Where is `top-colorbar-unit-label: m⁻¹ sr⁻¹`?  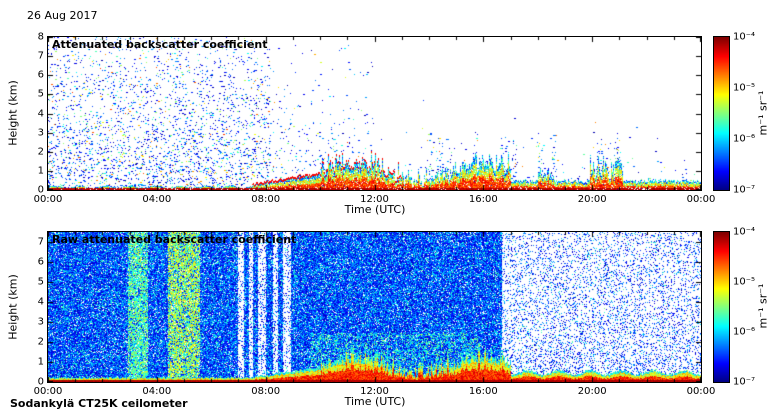 top-colorbar-unit-label: m⁻¹ sr⁻¹ is located at coordinates (763, 113).